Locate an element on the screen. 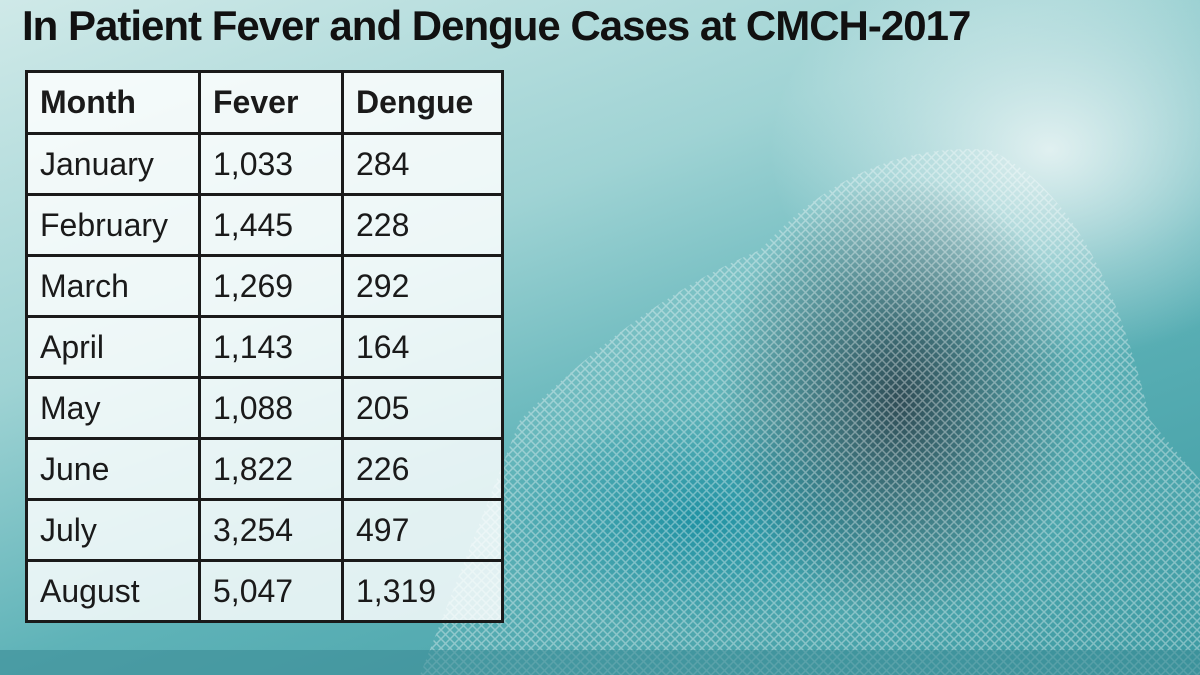 This screenshot has width=1200, height=675. table-cell: February is located at coordinates (113, 225).